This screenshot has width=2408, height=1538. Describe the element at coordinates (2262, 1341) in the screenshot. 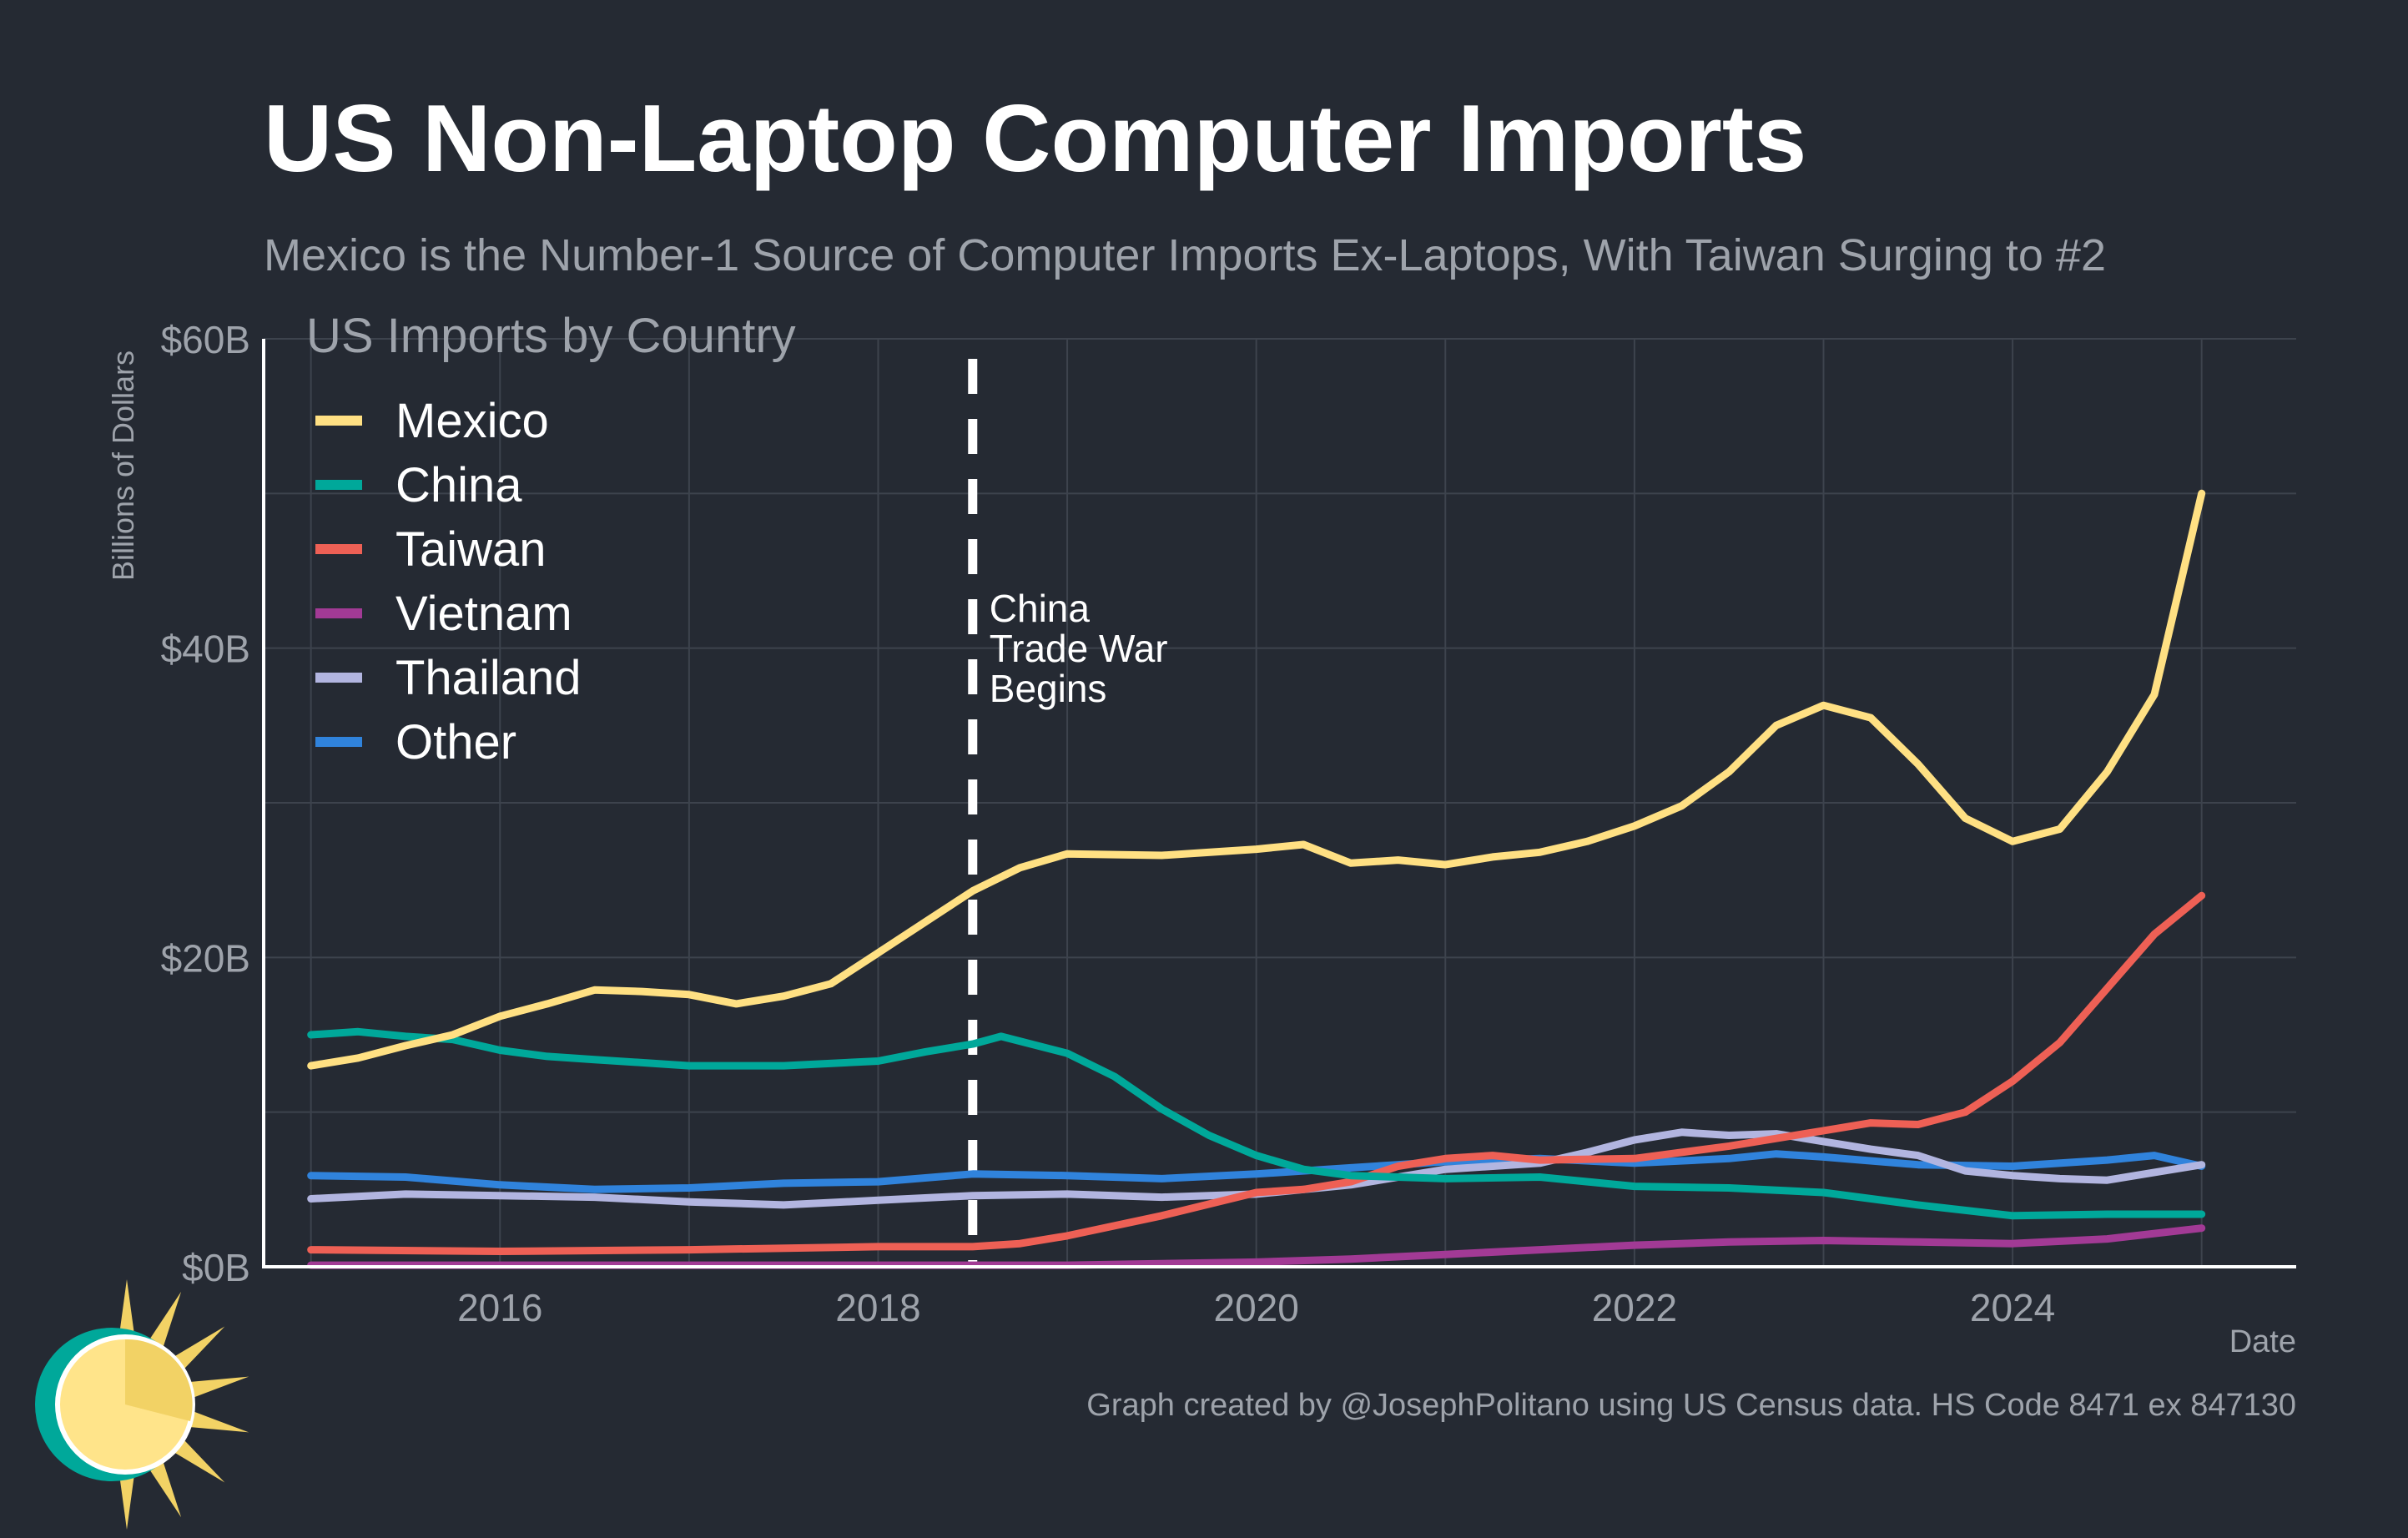

I see `x-axis-label: Date` at that location.